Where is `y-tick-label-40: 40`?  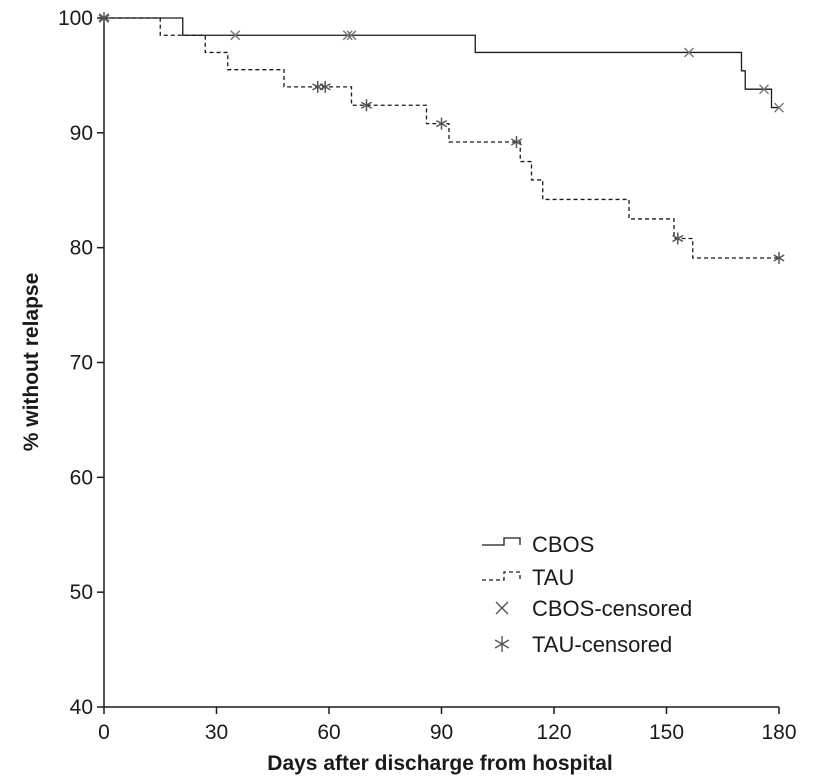
y-tick-label-40: 40 is located at coordinates (81, 707).